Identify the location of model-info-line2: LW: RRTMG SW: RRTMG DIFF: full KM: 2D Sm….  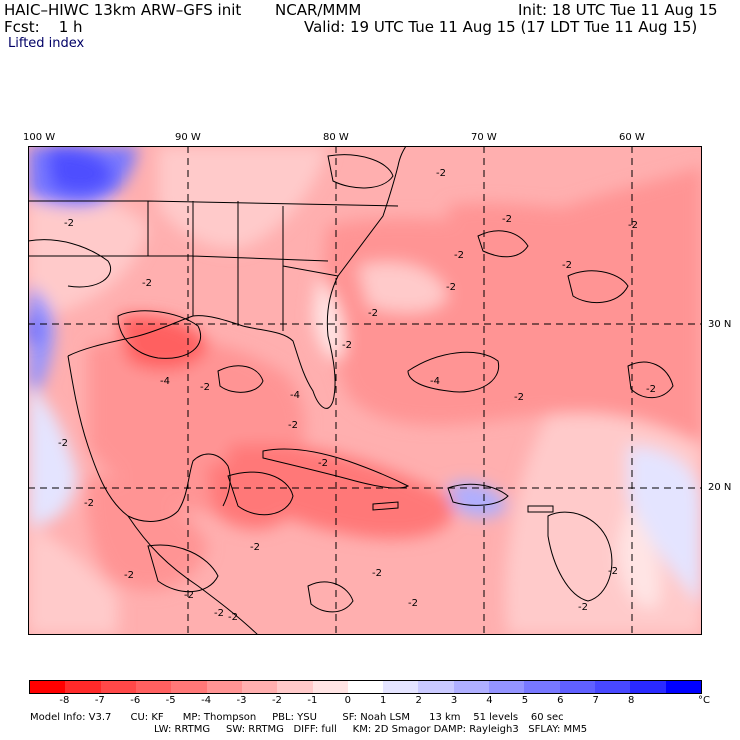
(371, 729).